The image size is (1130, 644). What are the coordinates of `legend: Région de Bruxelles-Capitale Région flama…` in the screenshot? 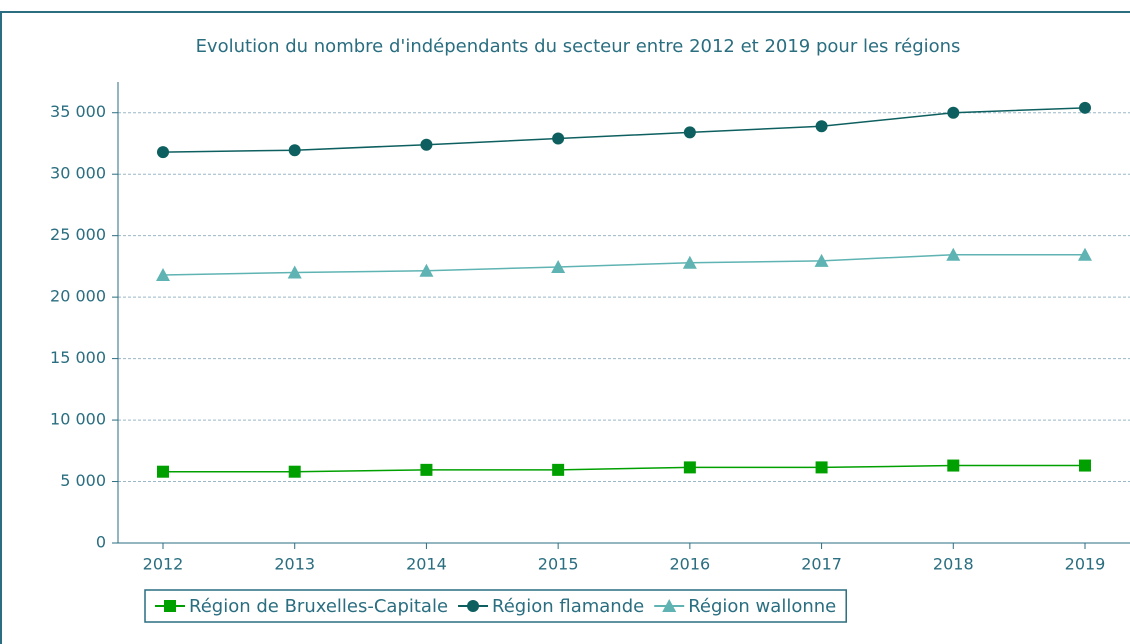 It's located at (495, 606).